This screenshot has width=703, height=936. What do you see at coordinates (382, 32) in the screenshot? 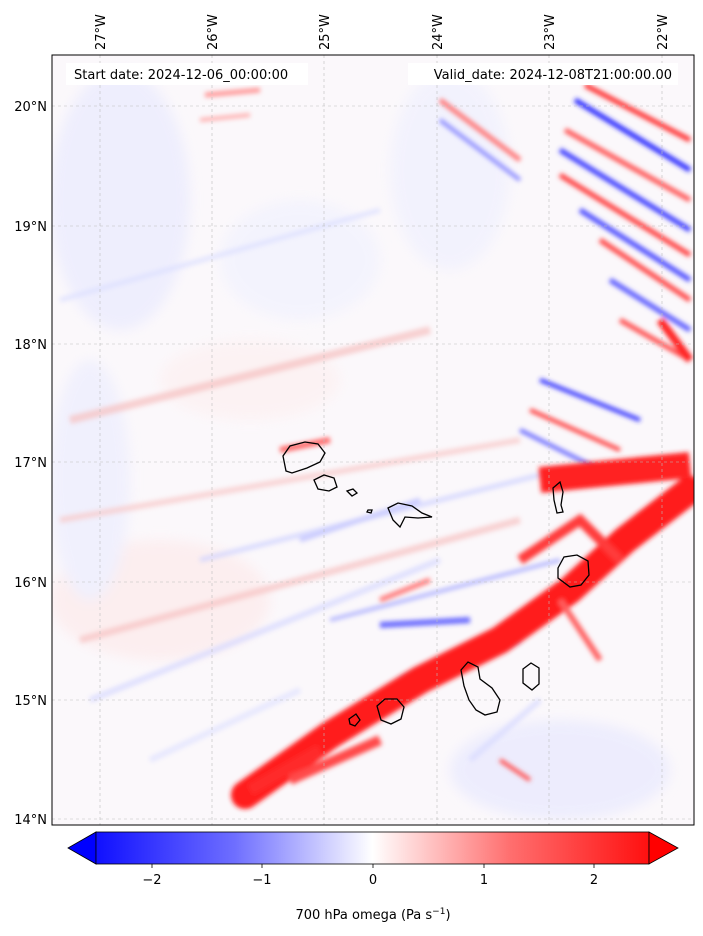
I see `longitude-labels: 27°W 26°W 25°W 24°W 23°W 22°W` at bounding box center [382, 32].